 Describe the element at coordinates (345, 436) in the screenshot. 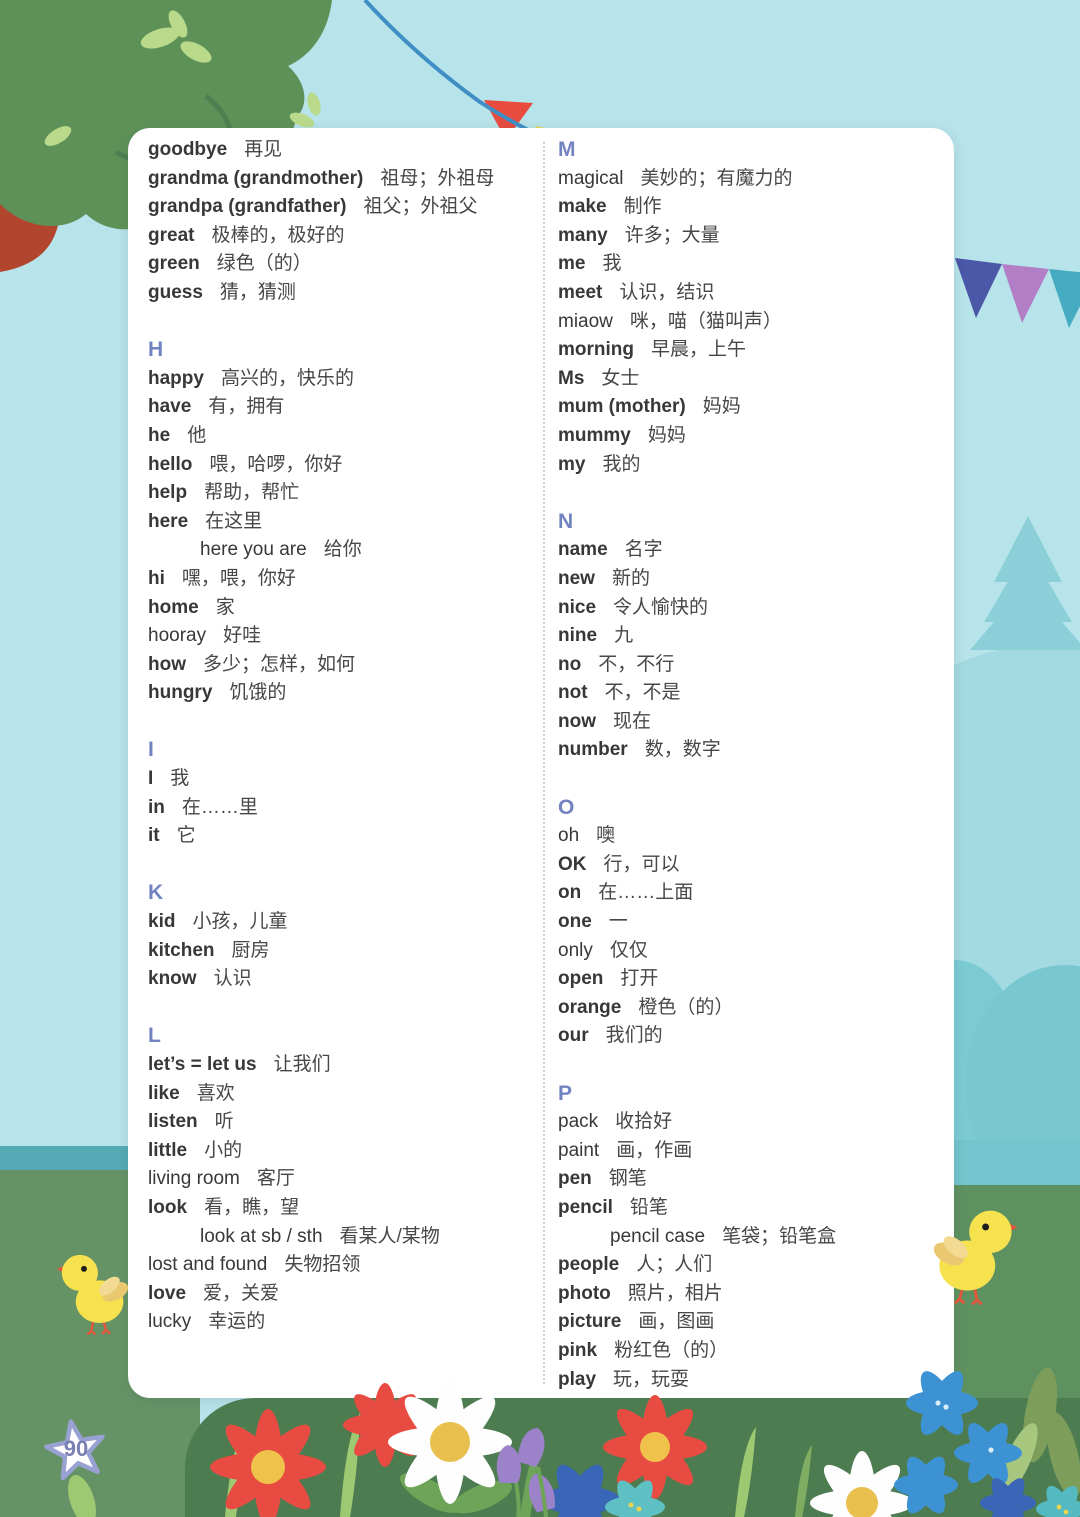

I see `glossary-entry: he 他` at that location.